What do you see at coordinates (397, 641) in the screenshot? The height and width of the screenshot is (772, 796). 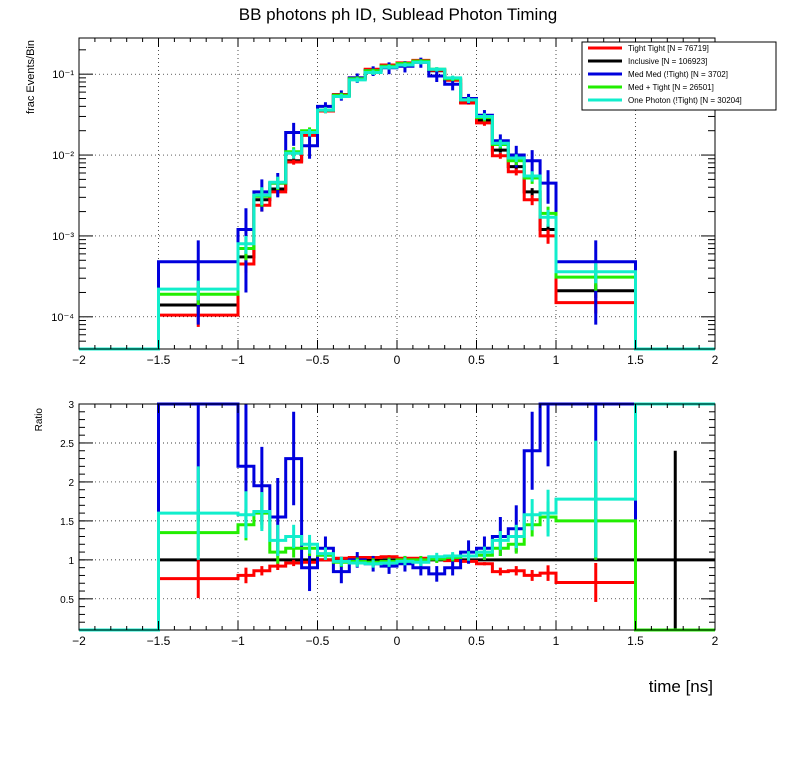 I see `ratio-xtick-label: 0` at bounding box center [397, 641].